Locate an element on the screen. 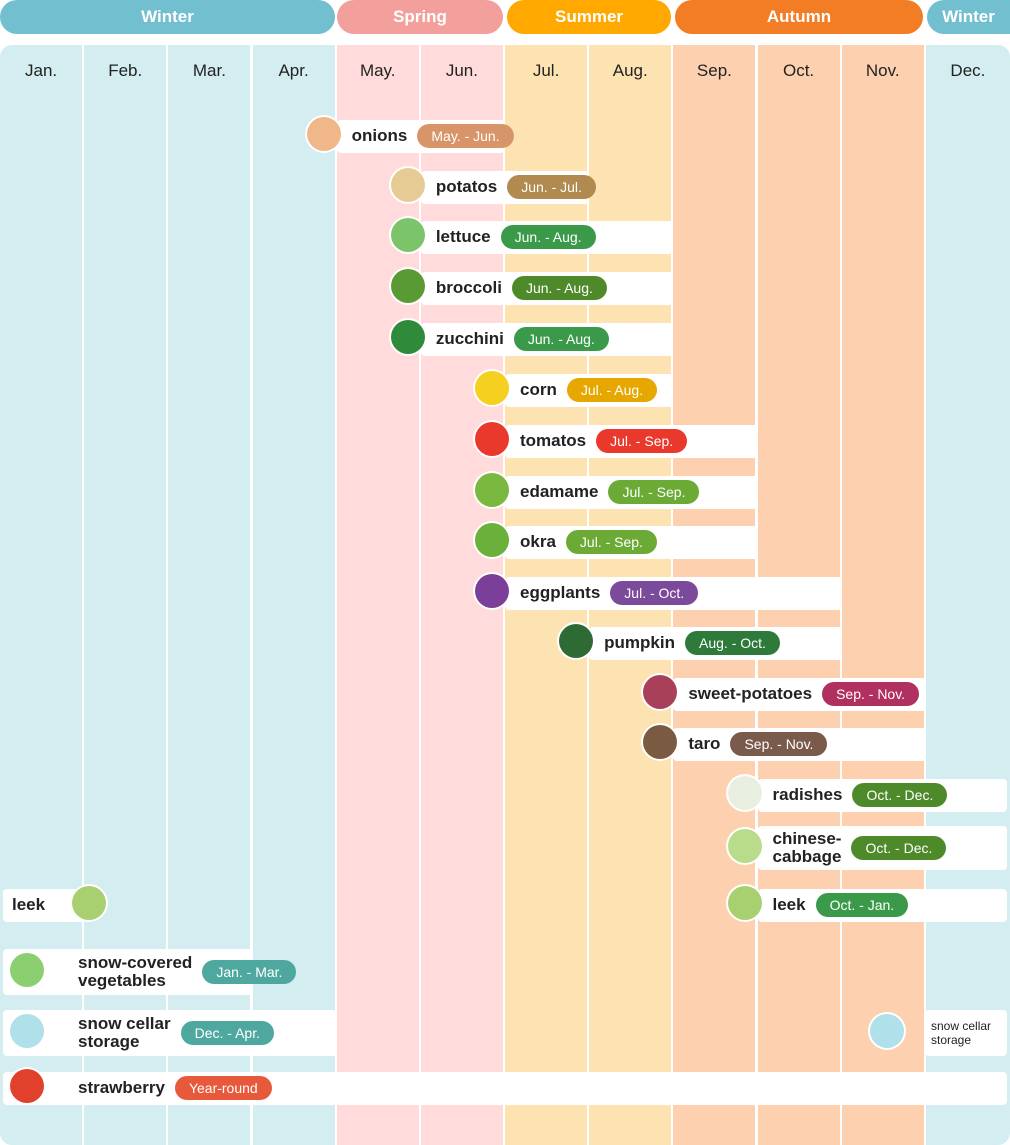 This screenshot has height=1145, width=1010. vegetable-row: taro Sep. - Nov. is located at coordinates (799, 744).